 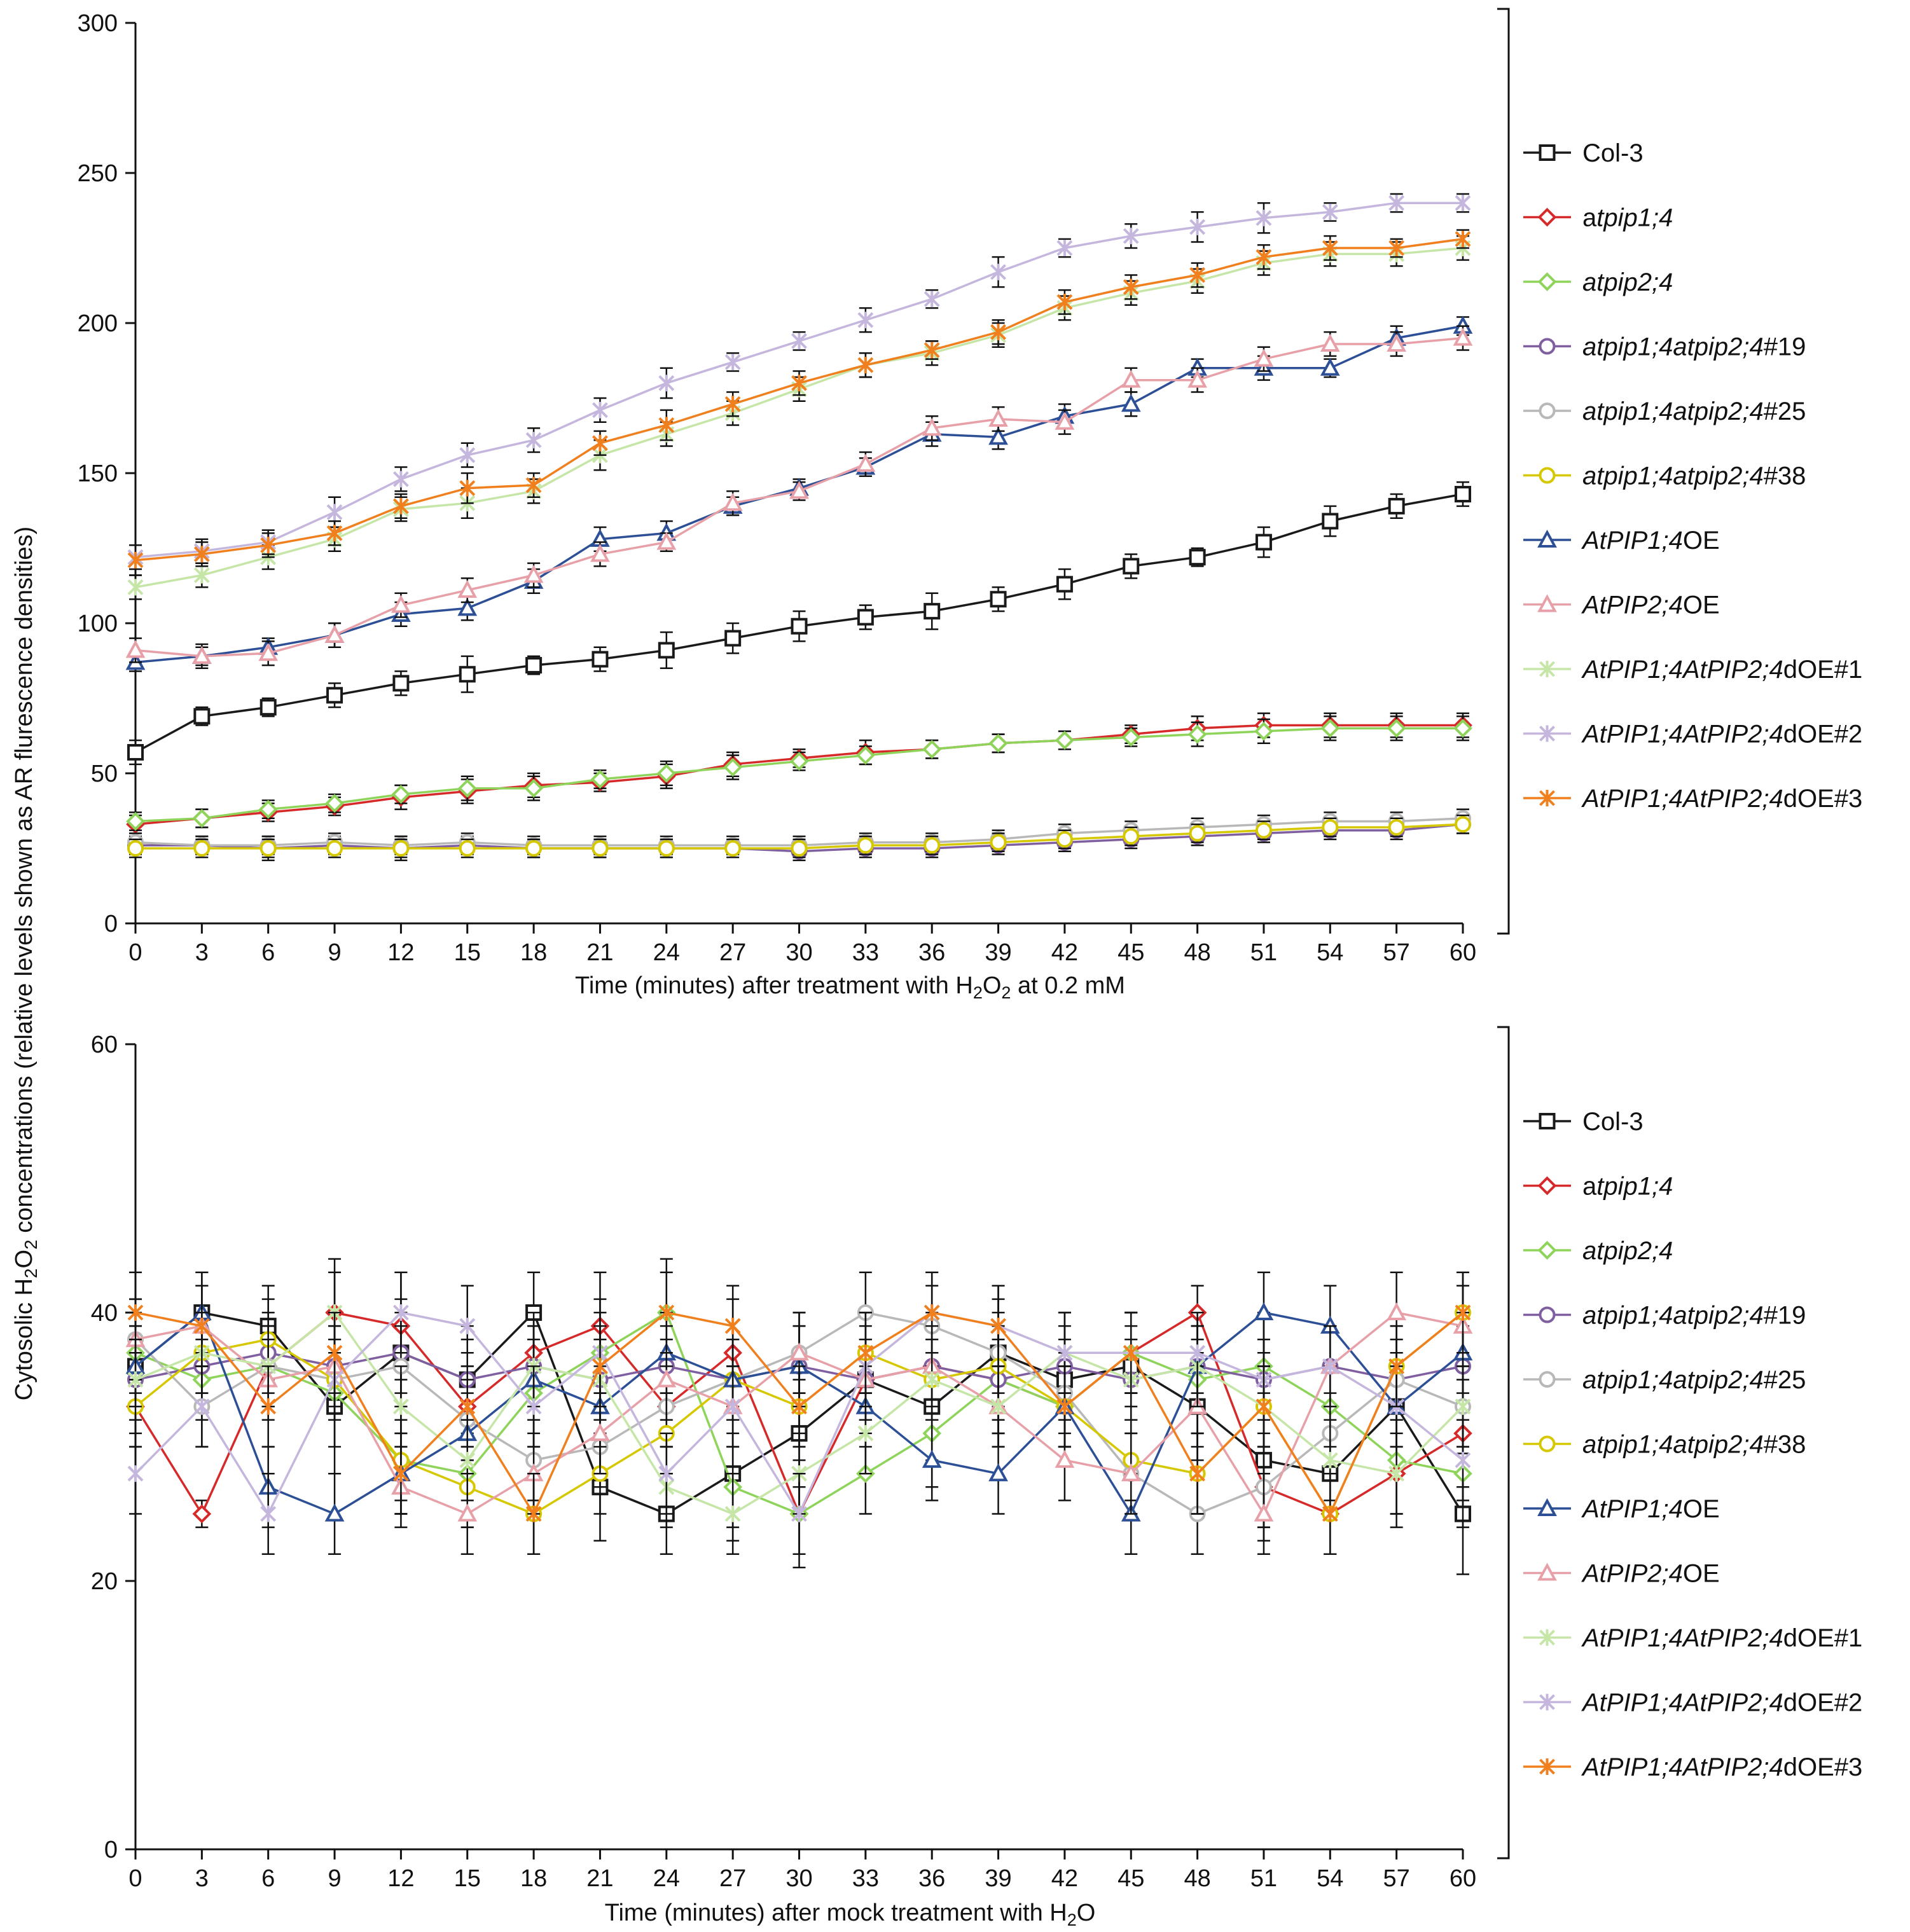 I want to click on legend-entry: Col-3, so click(x=1583, y=1122).